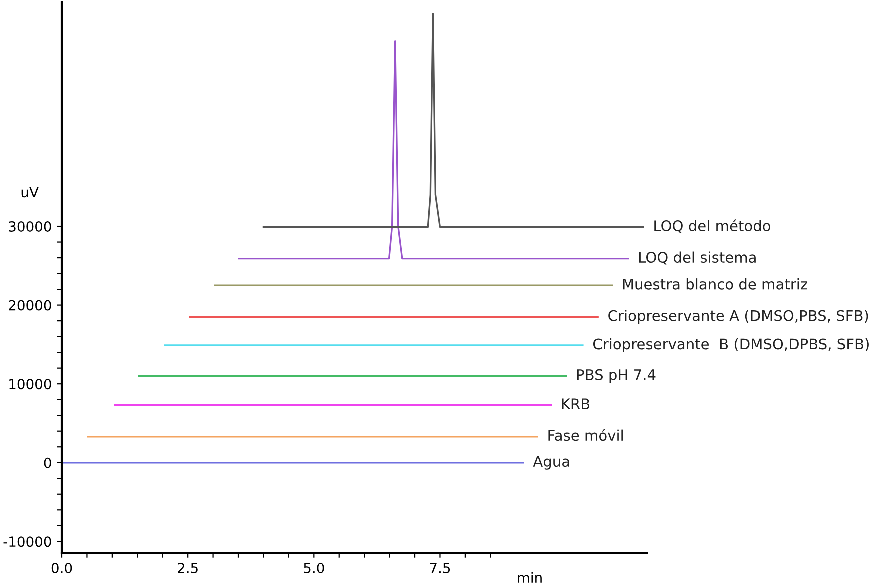  What do you see at coordinates (314, 568) in the screenshot?
I see `x-tick-label: 5.0` at bounding box center [314, 568].